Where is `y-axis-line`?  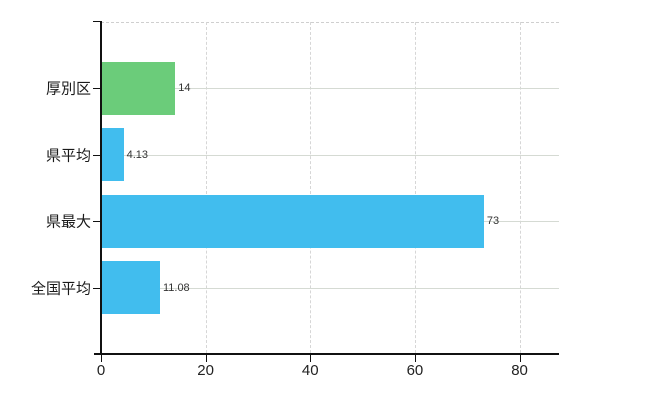
y-axis-line is located at coordinates (101, 187).